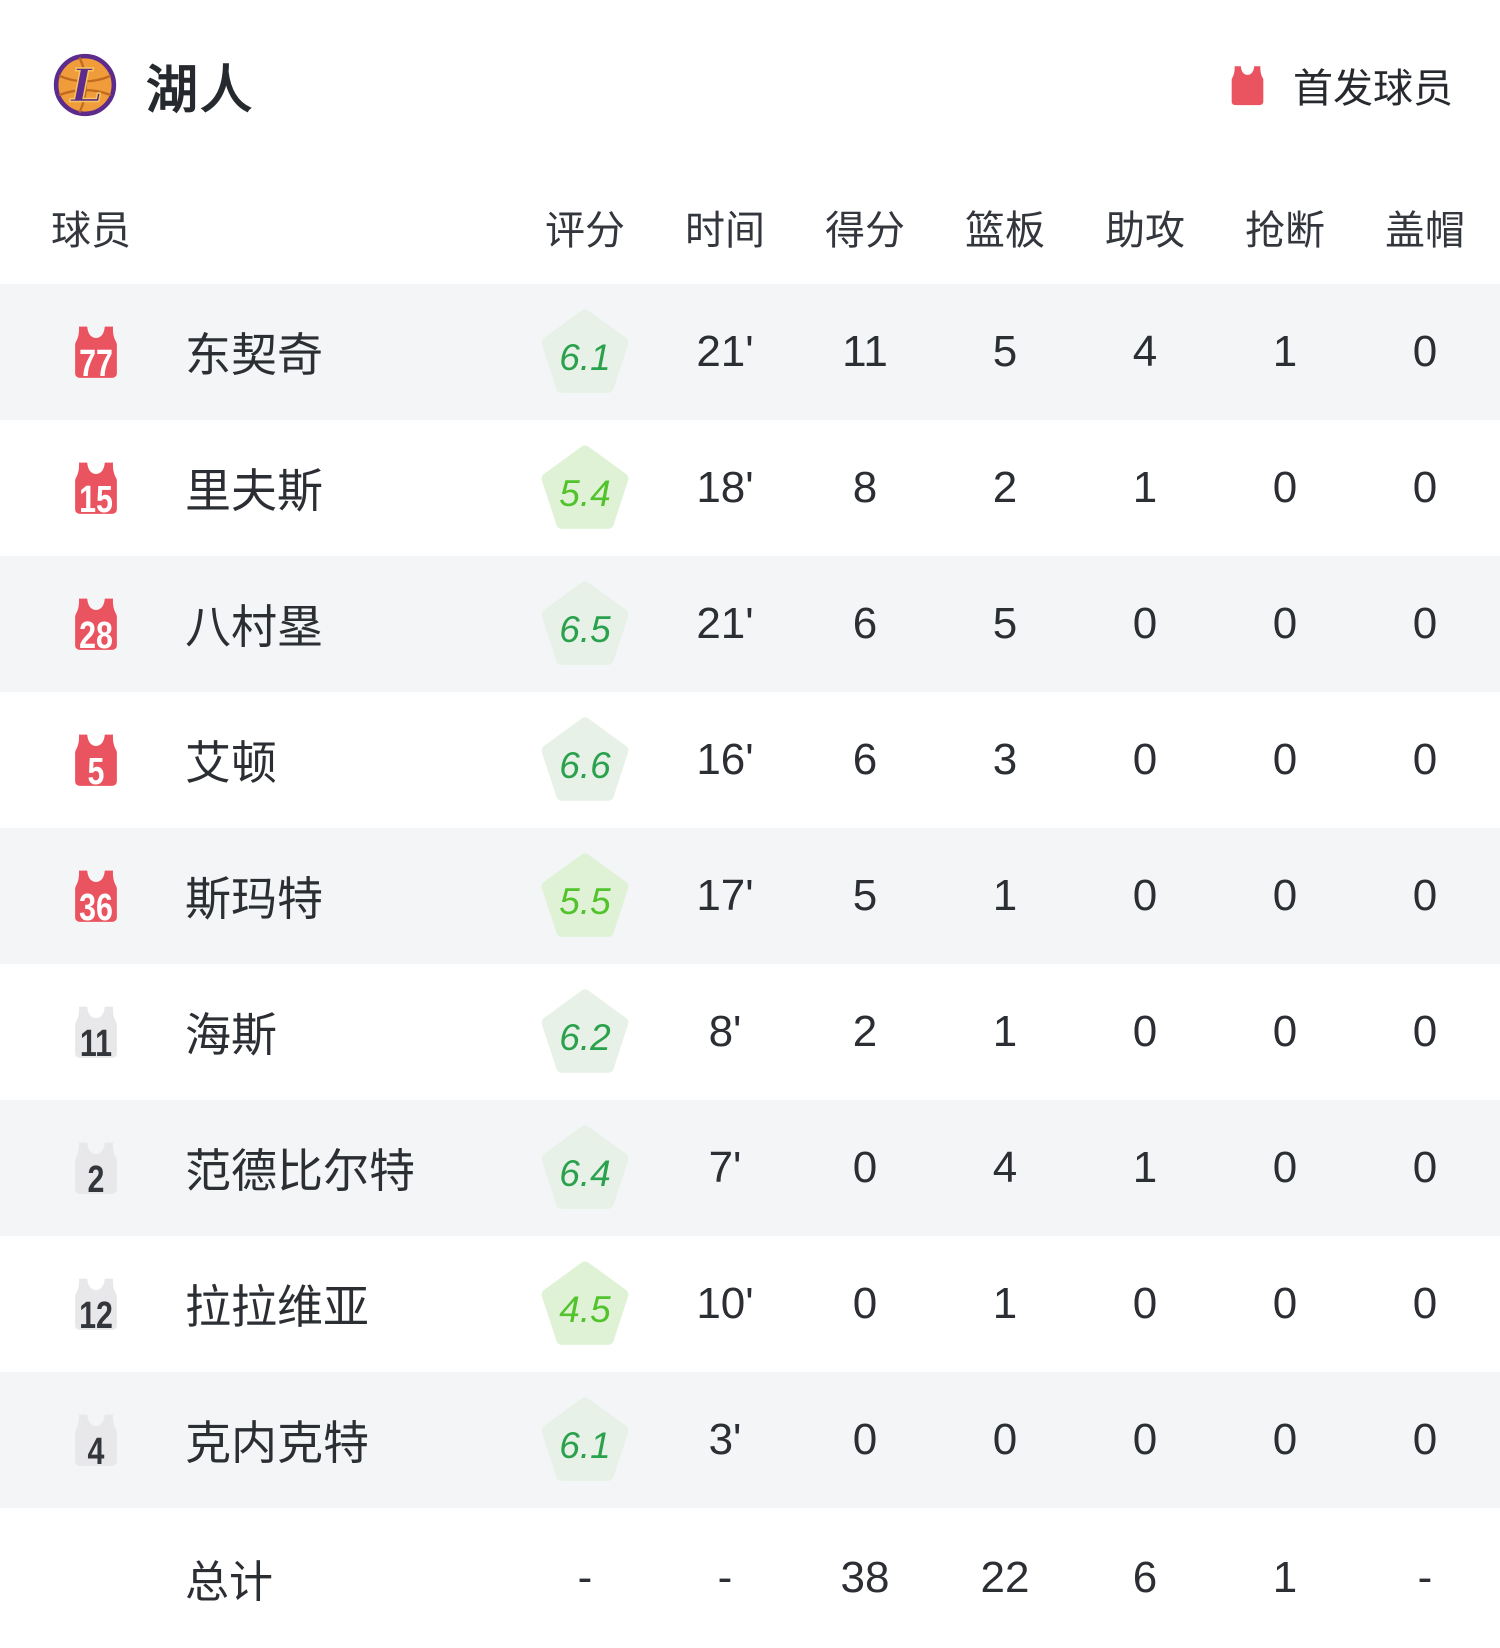  I want to click on player-cell: 12 拉拉维亚, so click(257, 1304).